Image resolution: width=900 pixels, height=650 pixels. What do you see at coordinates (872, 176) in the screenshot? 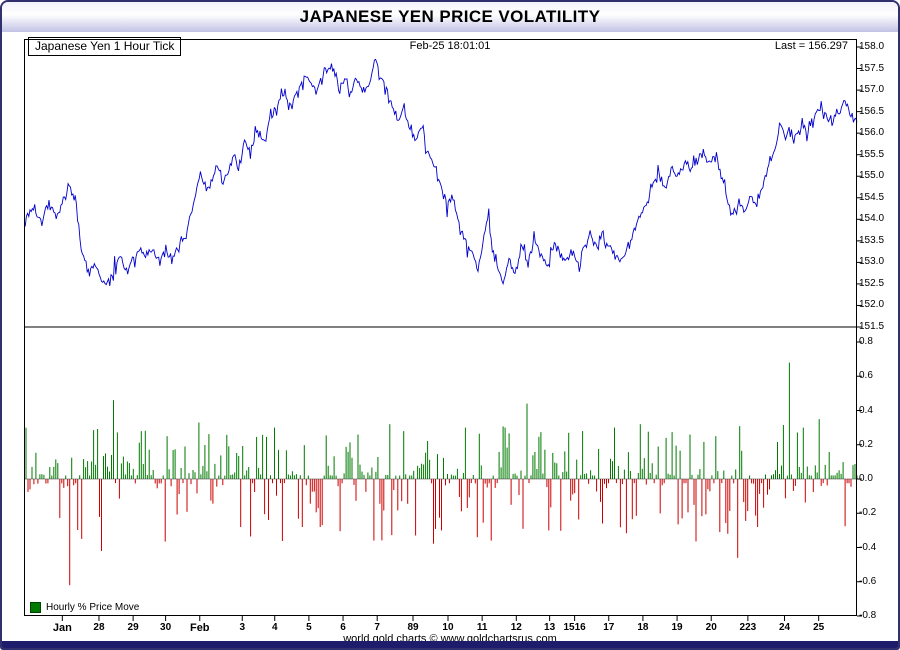
I see `y-axis-label: 155.0` at bounding box center [872, 176].